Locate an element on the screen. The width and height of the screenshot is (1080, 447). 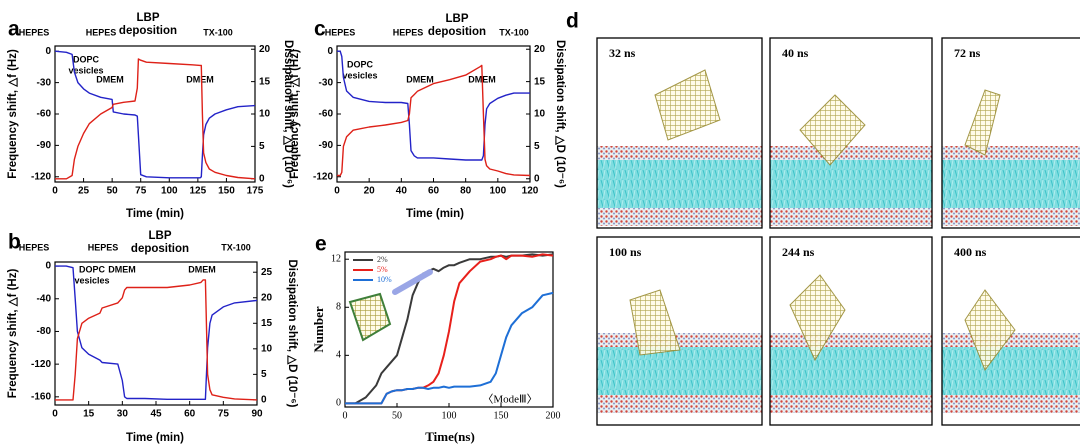
md-frame: 40 ns is located at coordinates (851, 133).